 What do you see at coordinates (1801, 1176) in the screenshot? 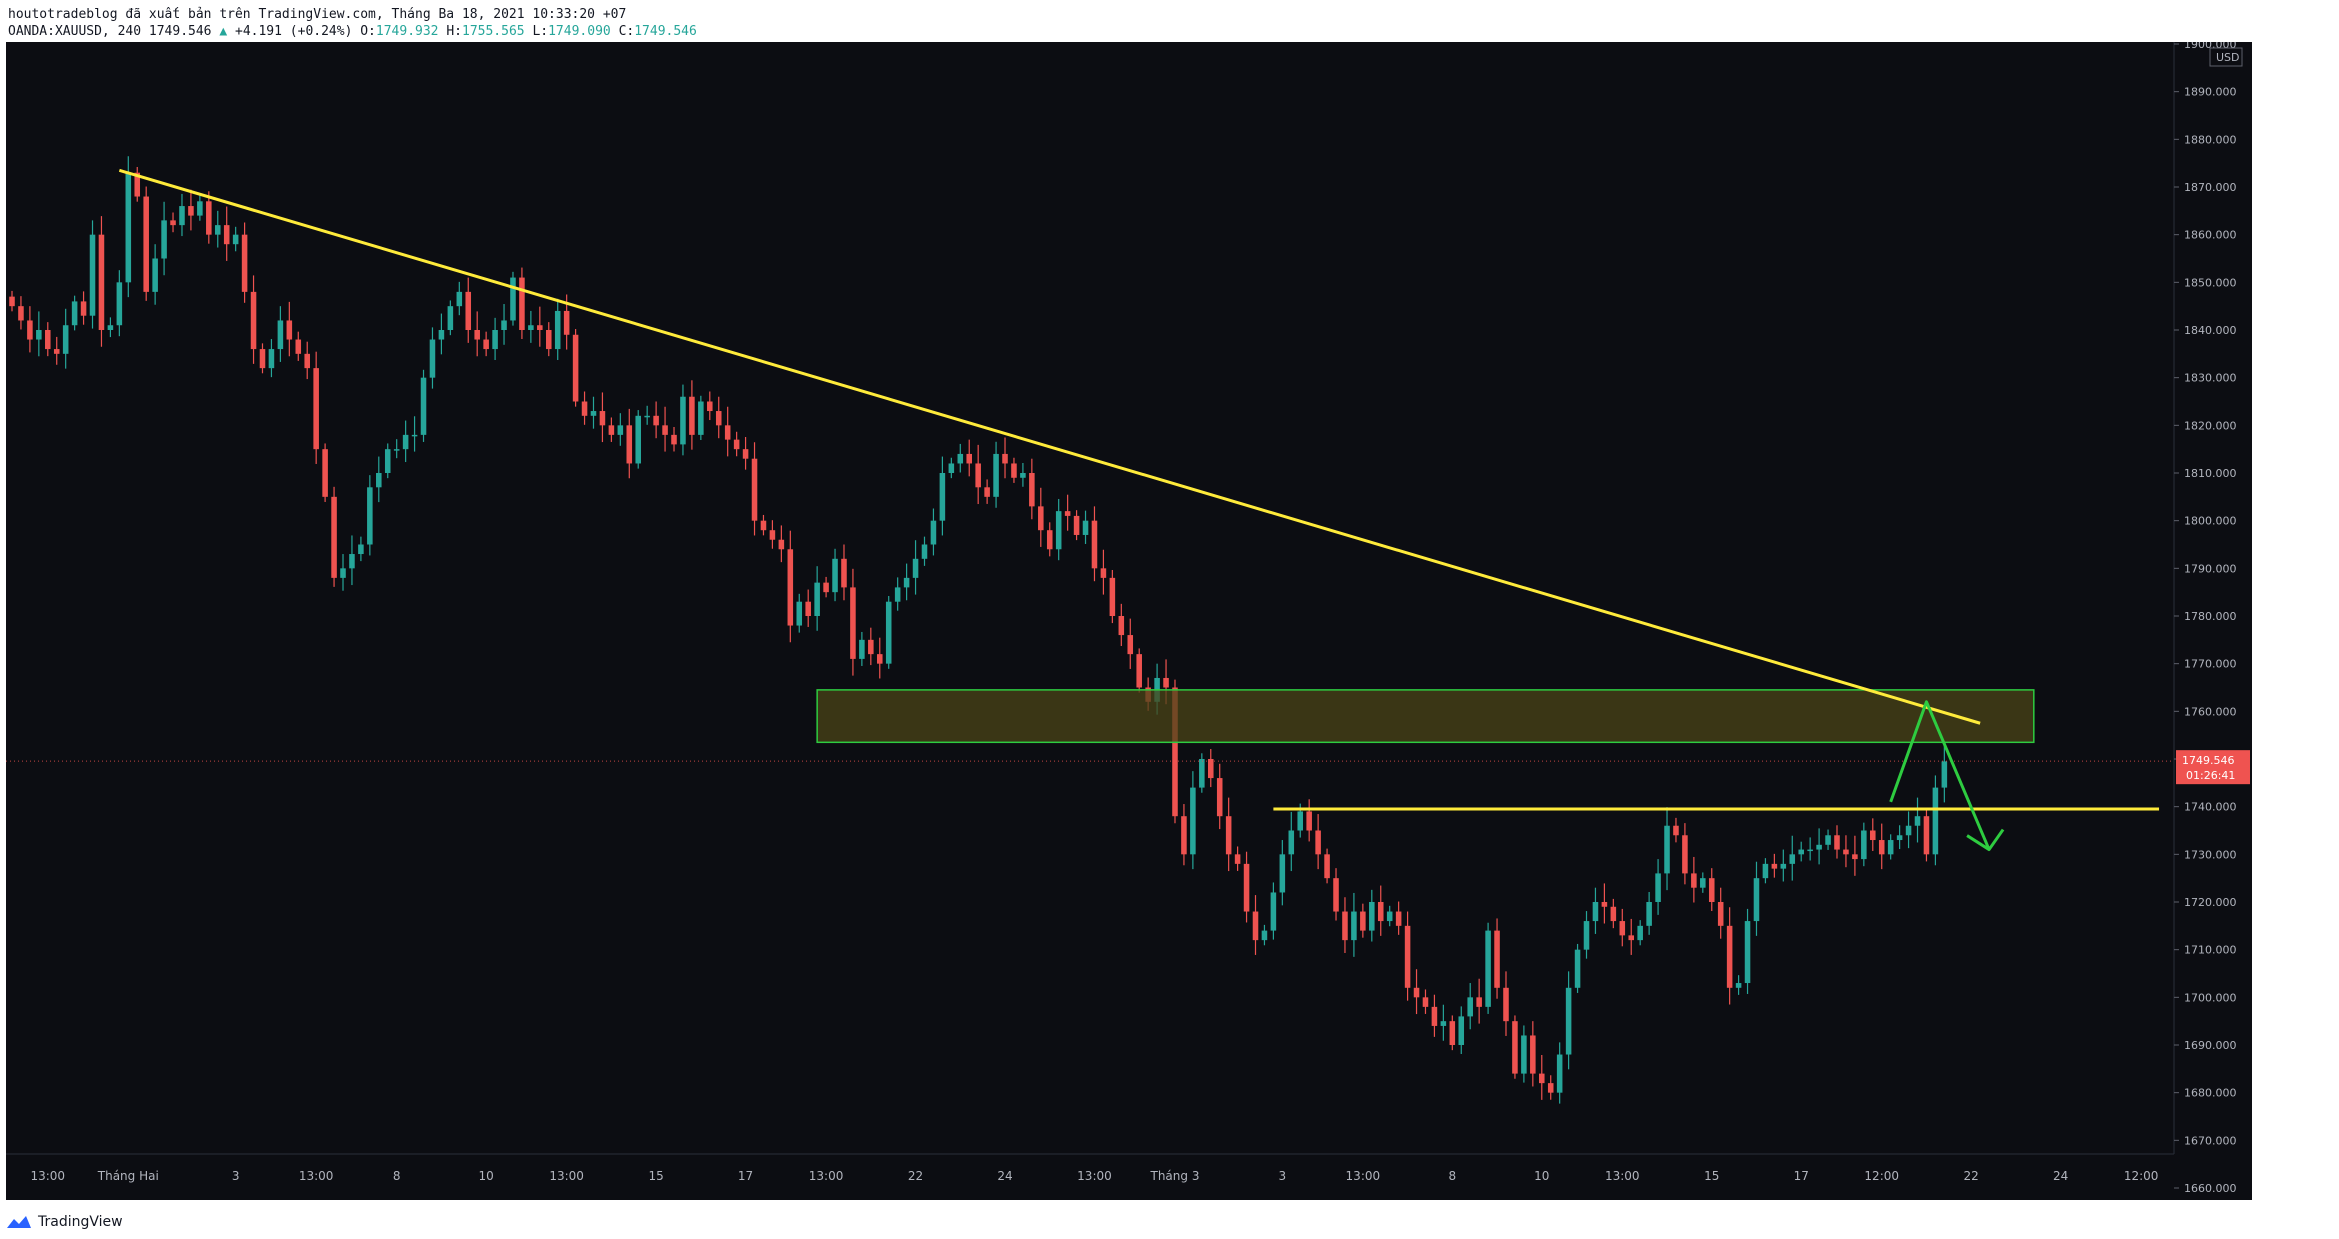
I see `time-tick-label: 17` at bounding box center [1801, 1176].